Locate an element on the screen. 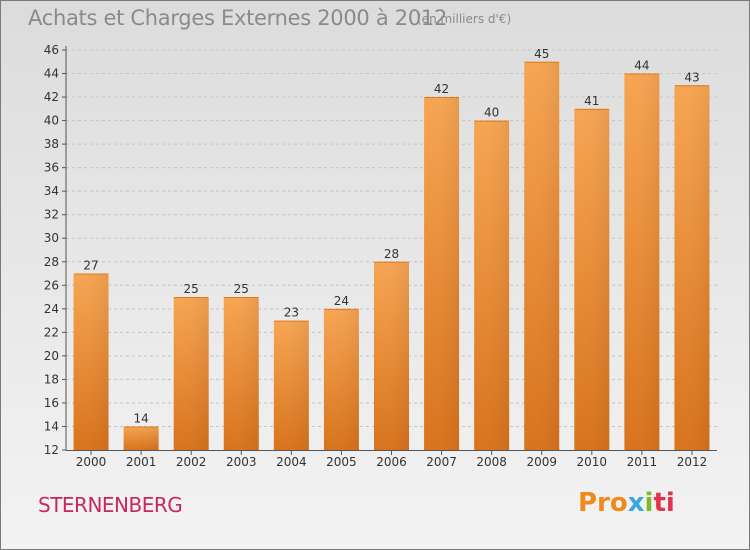 The image size is (750, 550). bar-value-label: 45 is located at coordinates (541, 54).